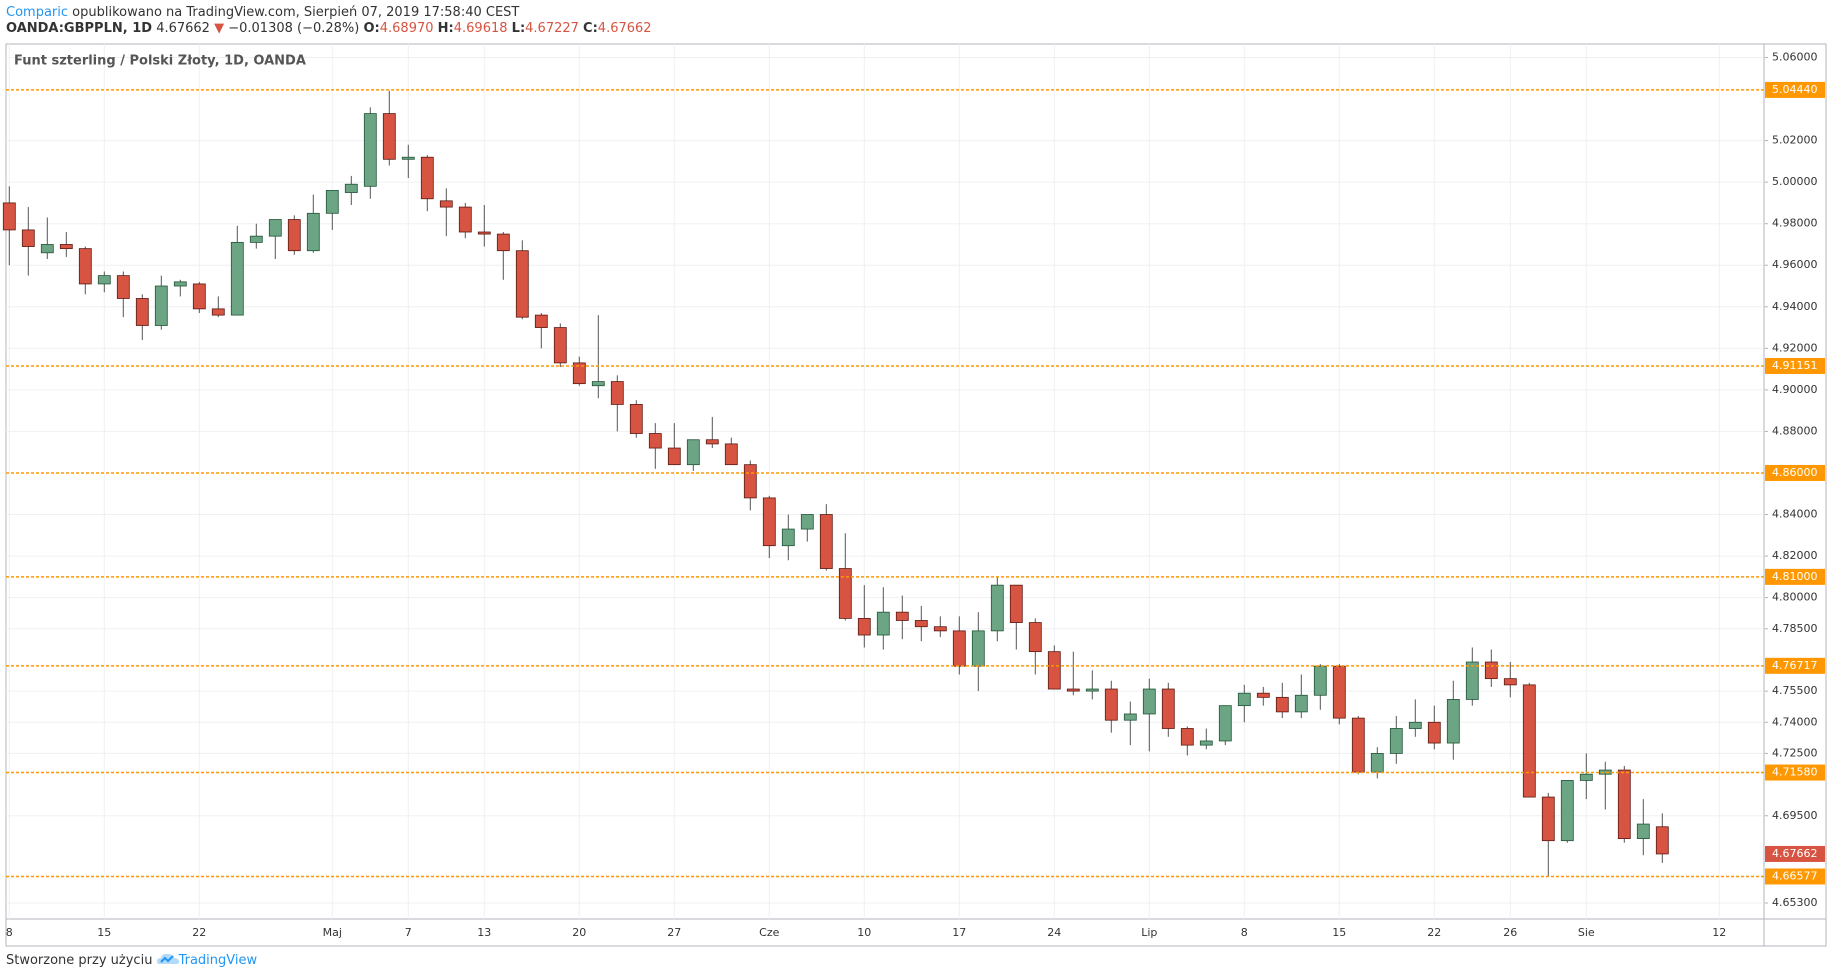  I want to click on y-tick-label: 4.69500, so click(1795, 815).